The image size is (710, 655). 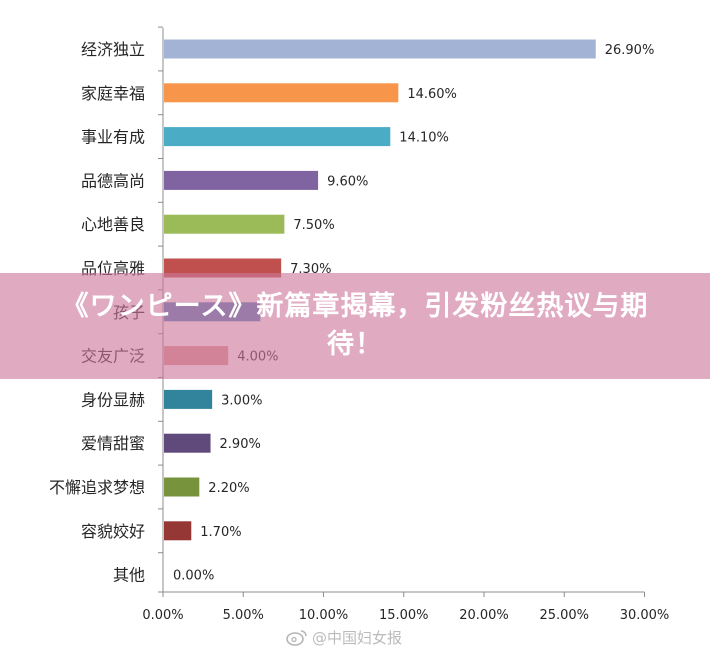 I want to click on value-label: 9.60%, so click(x=347, y=181).